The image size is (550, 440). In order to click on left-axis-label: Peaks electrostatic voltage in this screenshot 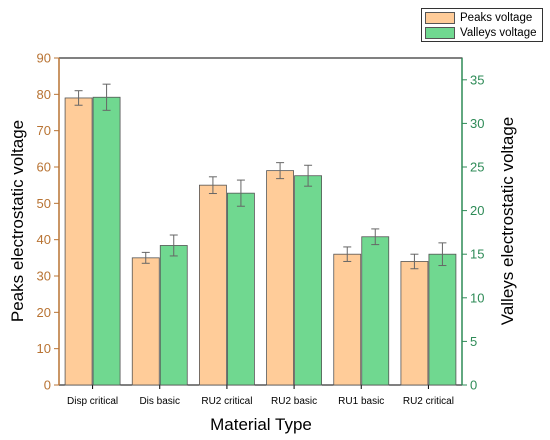, I will do `click(17, 221)`.